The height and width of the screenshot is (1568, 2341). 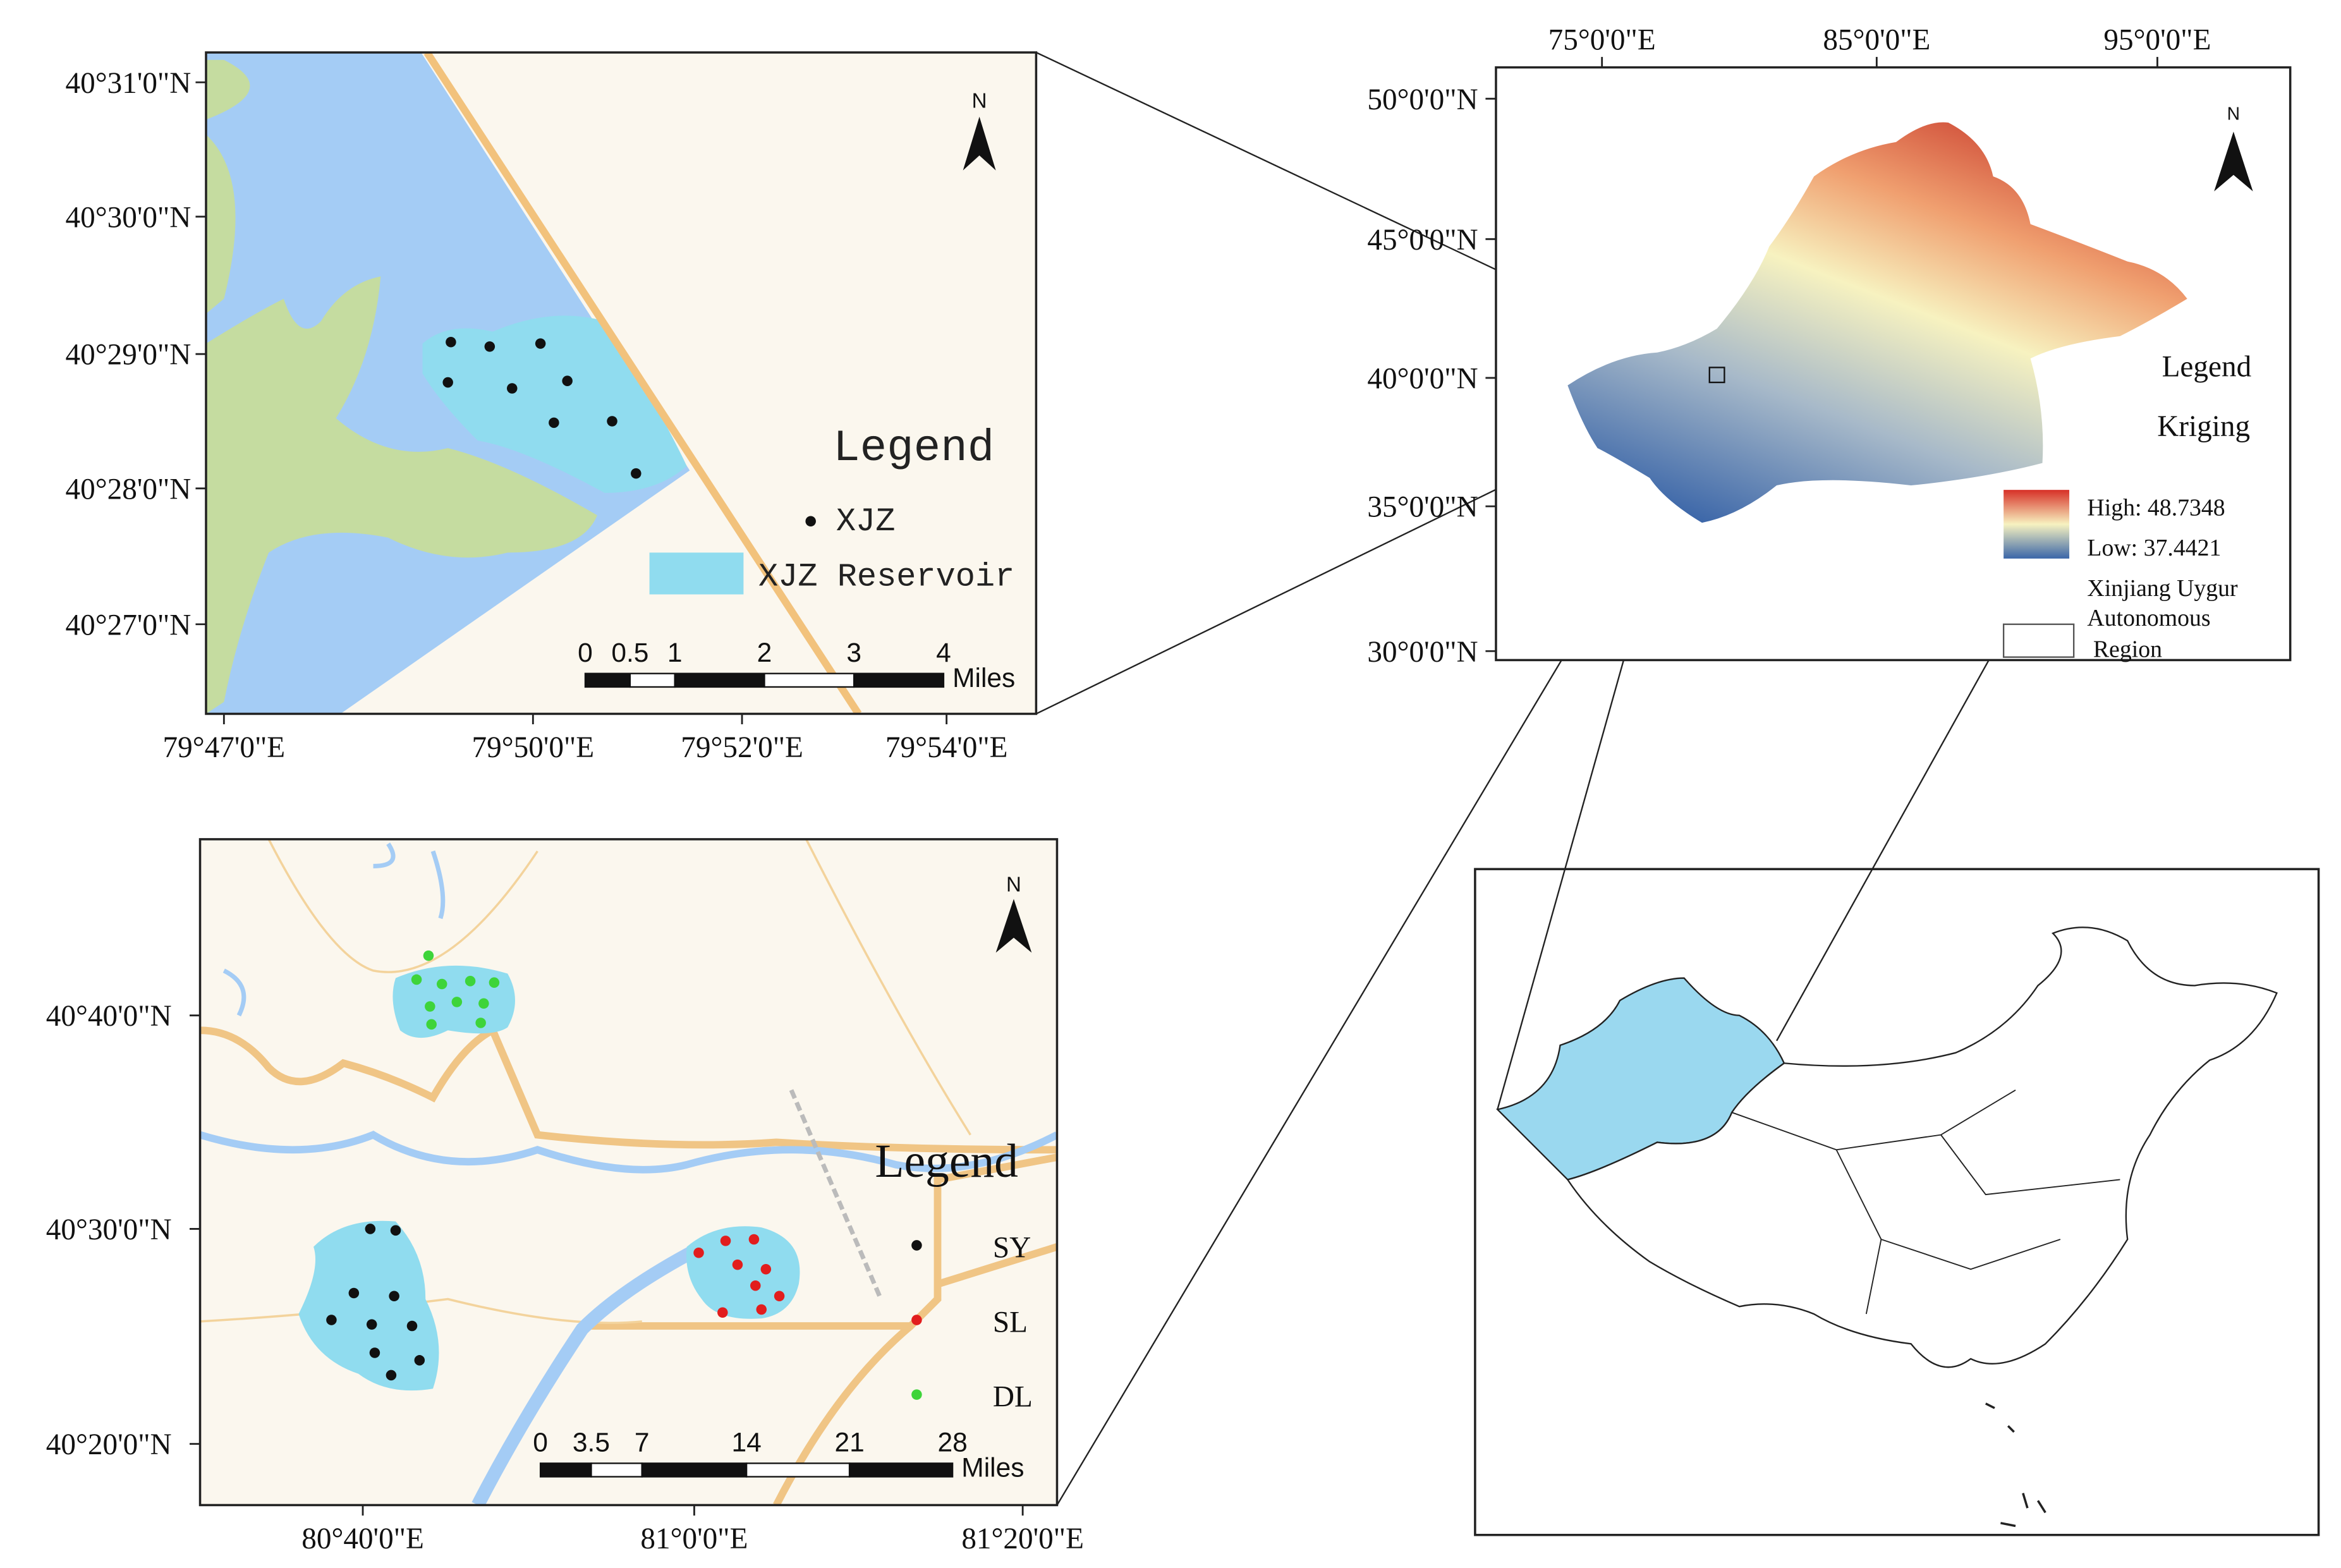 I want to click on scale-label: 1, so click(x=675, y=653).